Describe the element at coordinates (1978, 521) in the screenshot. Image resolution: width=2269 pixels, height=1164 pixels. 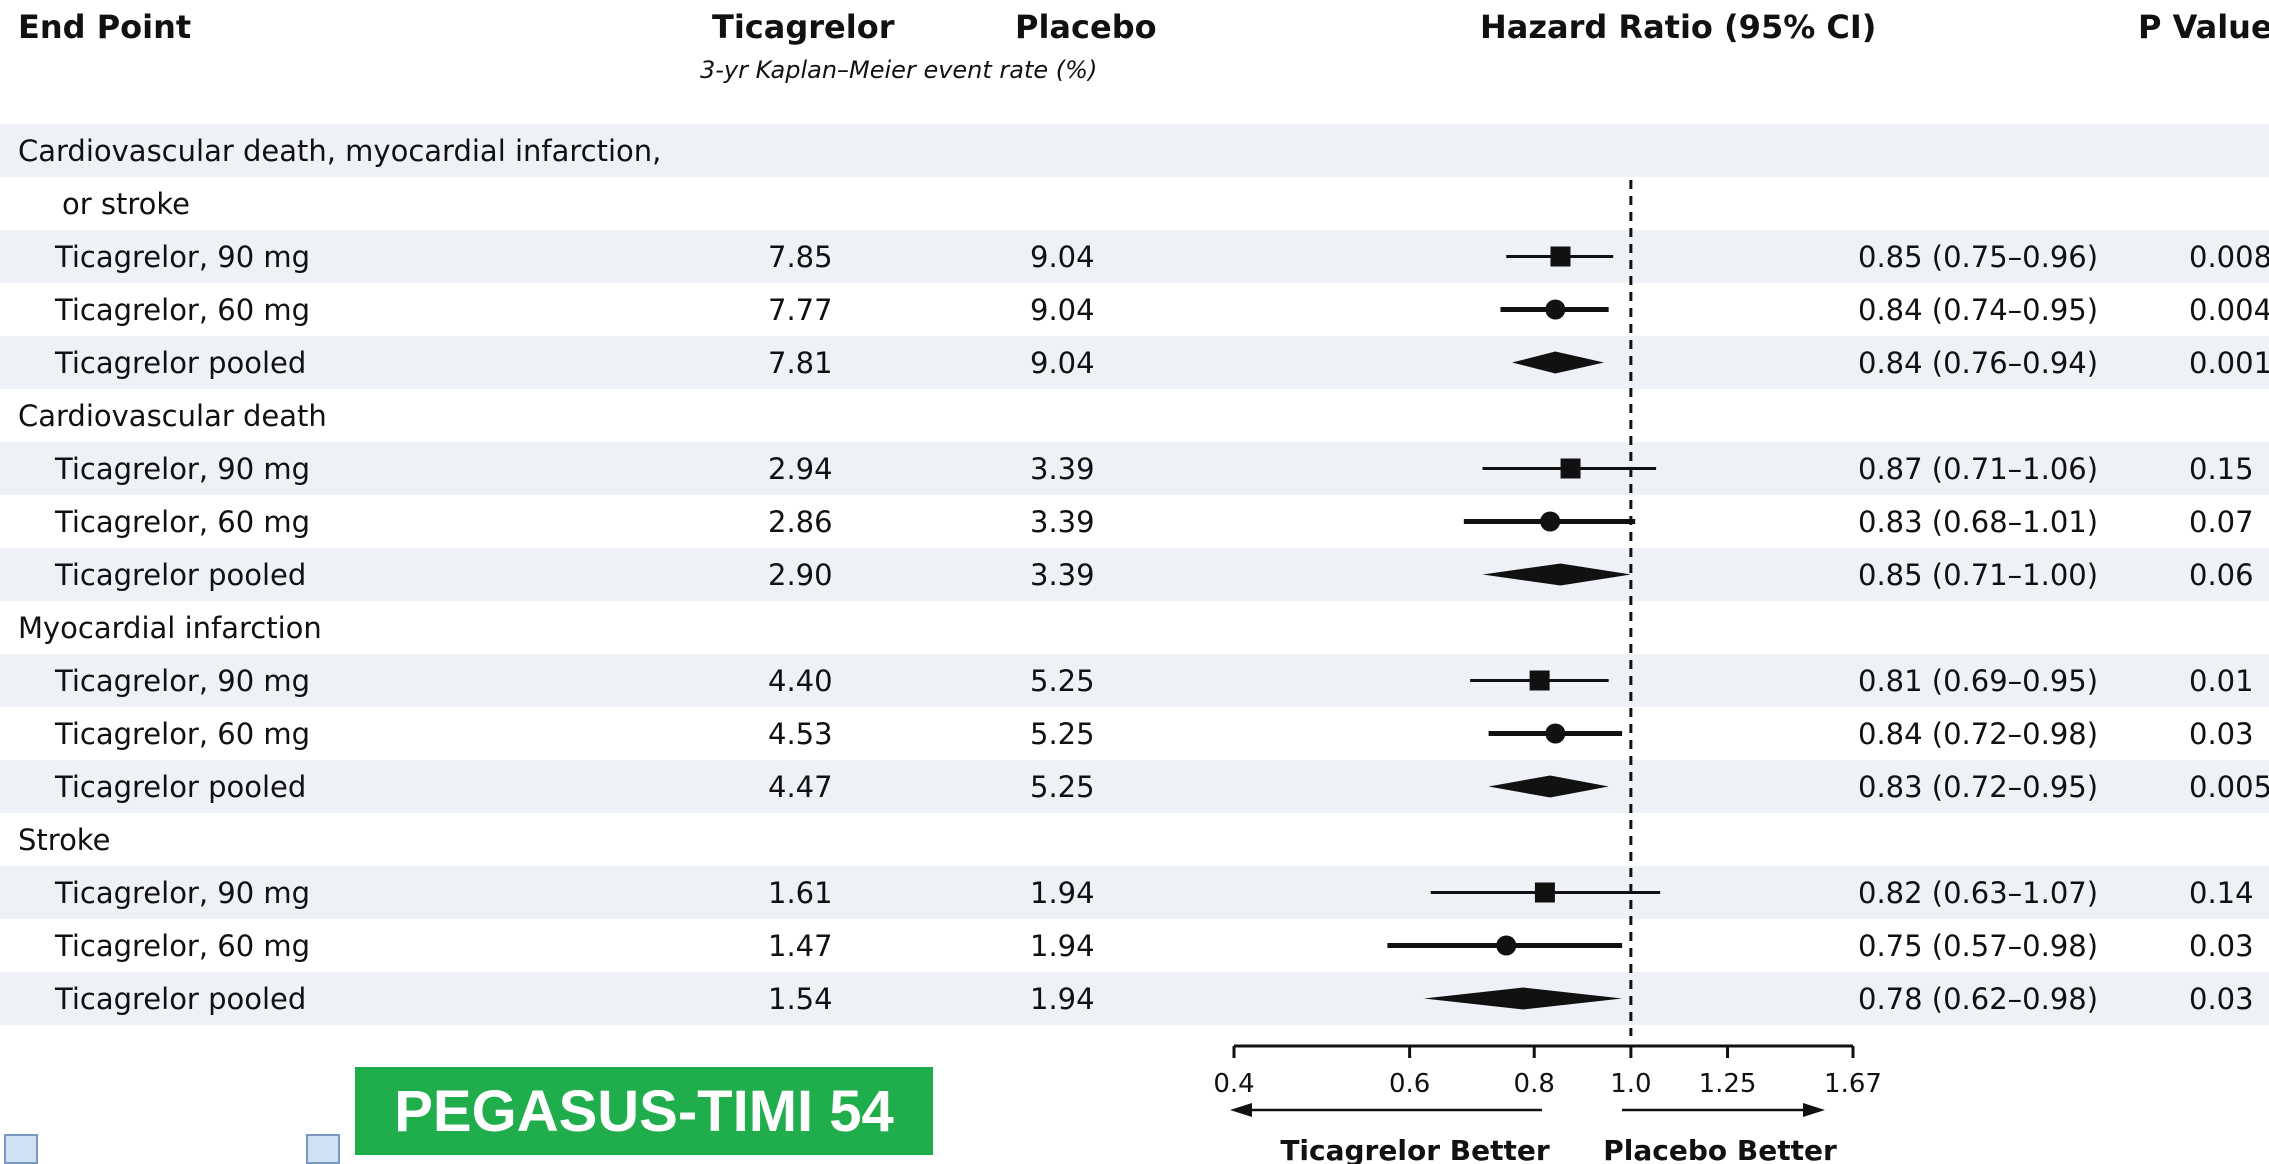
I see `hazard-ratio-ci: 0.83 (0.68–1.01)` at that location.